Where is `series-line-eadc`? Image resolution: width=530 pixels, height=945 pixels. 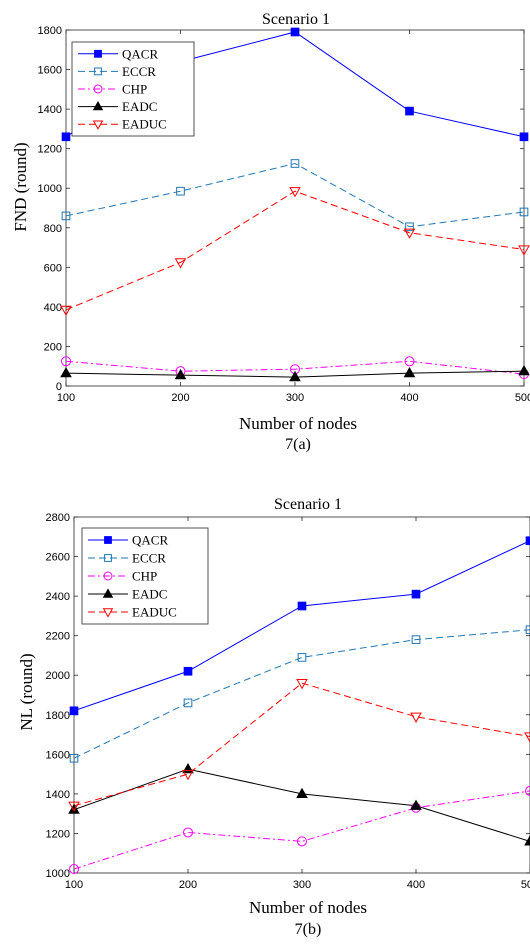 series-line-eadc is located at coordinates (302, 805).